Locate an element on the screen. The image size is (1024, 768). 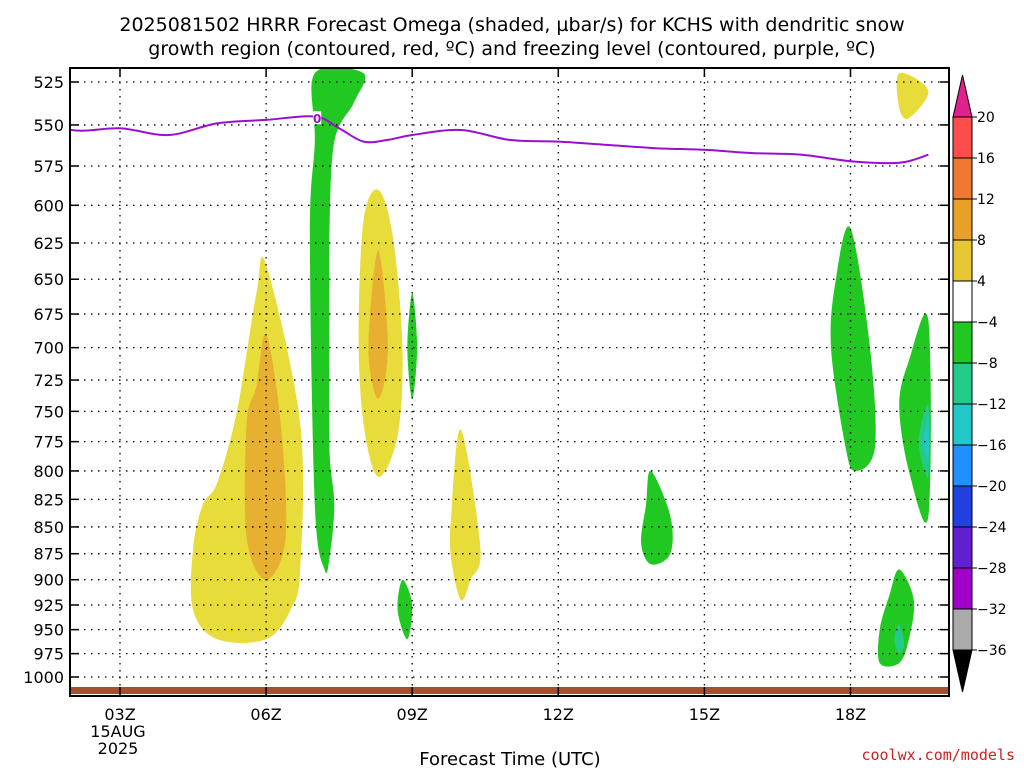
credit-link: coolwx.com/models is located at coordinates (938, 755).